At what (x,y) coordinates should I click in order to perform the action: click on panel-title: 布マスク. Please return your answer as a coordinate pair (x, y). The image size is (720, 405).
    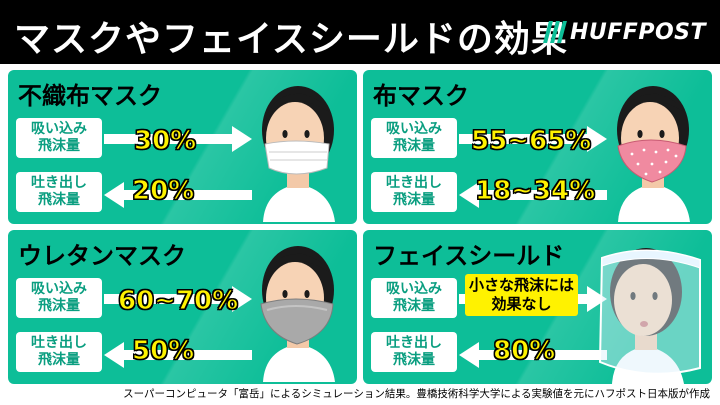
    Looking at the image, I should click on (421, 96).